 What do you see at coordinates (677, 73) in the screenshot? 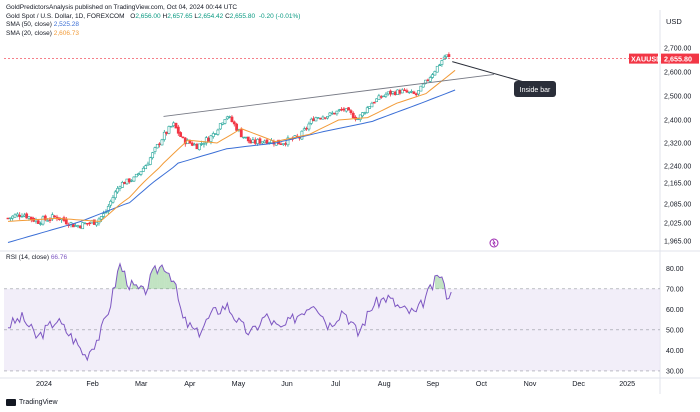
I see `price-axis-tick: 2,600.00` at bounding box center [677, 73].